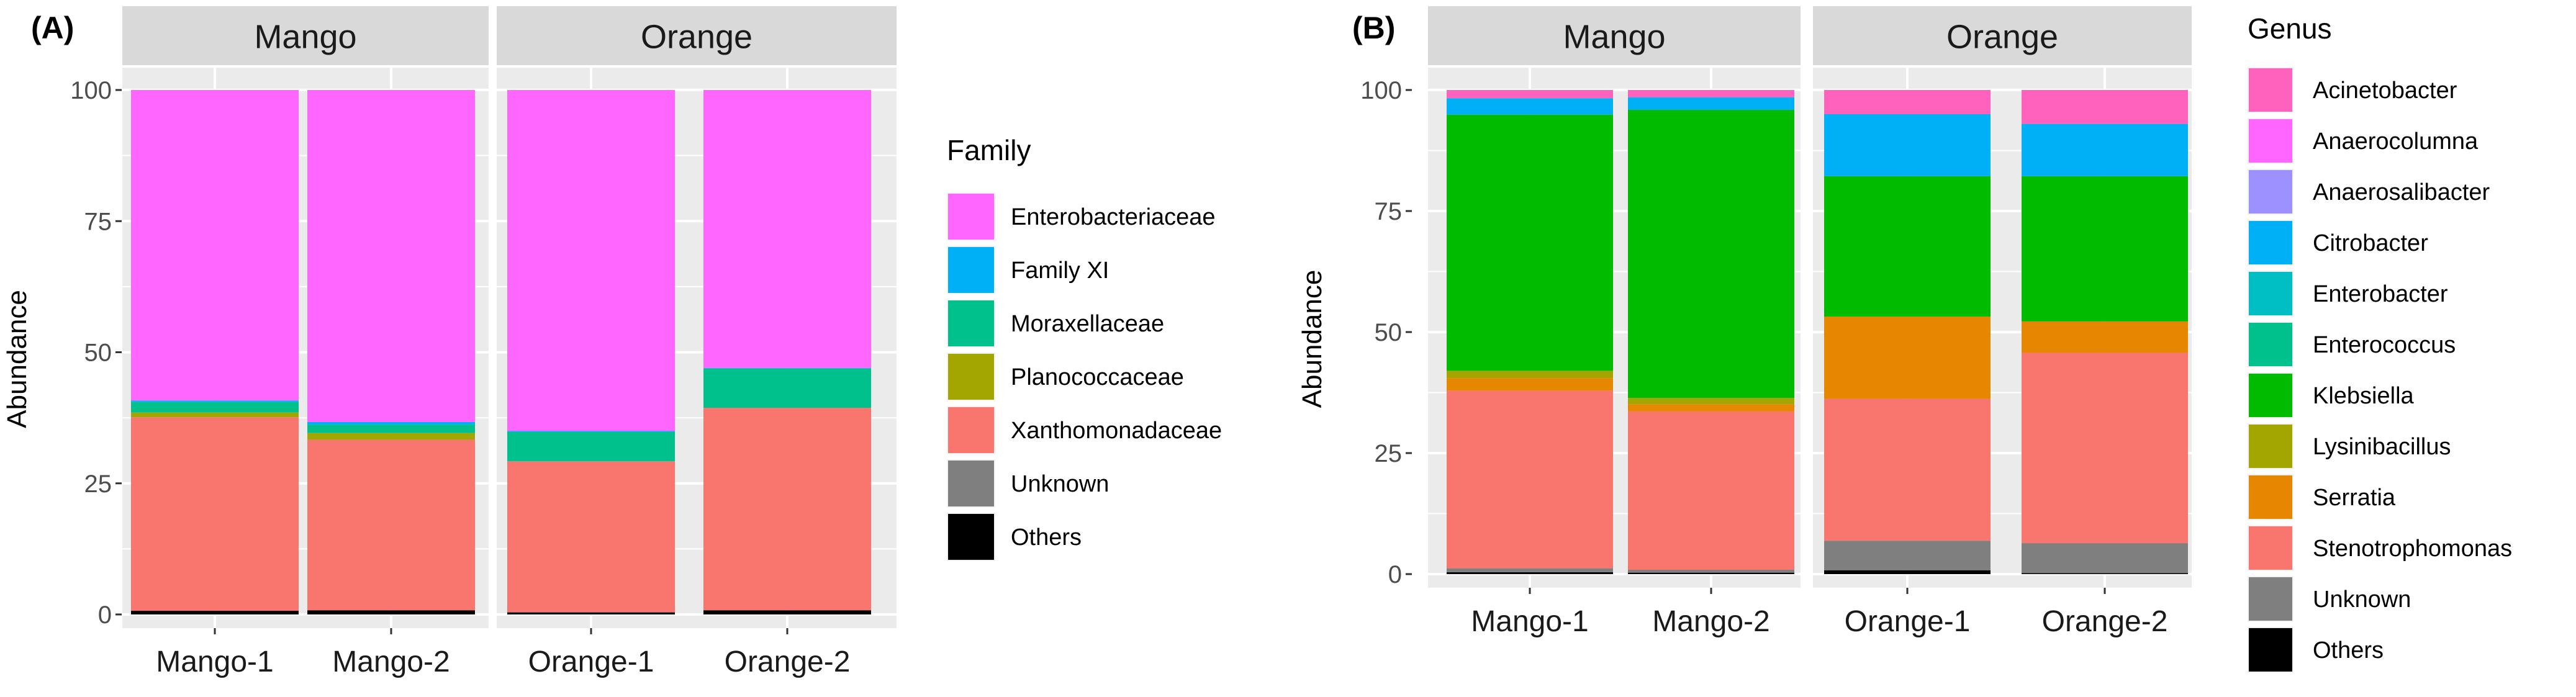 The width and height of the screenshot is (2576, 697). I want to click on panel-label: (A), so click(52, 28).